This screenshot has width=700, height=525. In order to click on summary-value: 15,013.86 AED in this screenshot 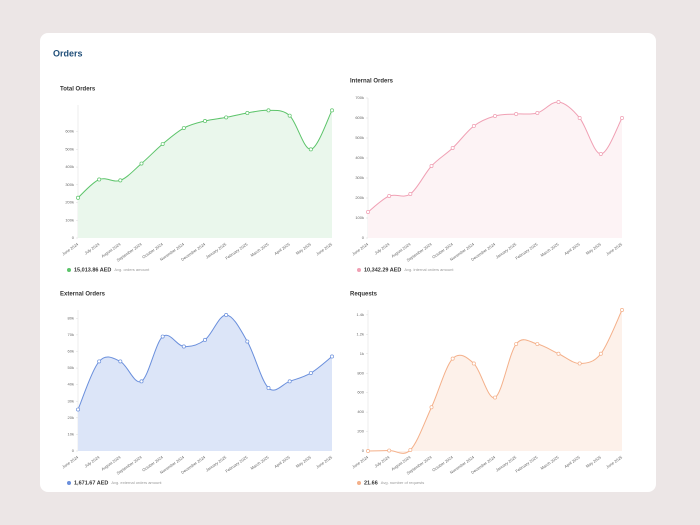, I will do `click(92, 270)`.